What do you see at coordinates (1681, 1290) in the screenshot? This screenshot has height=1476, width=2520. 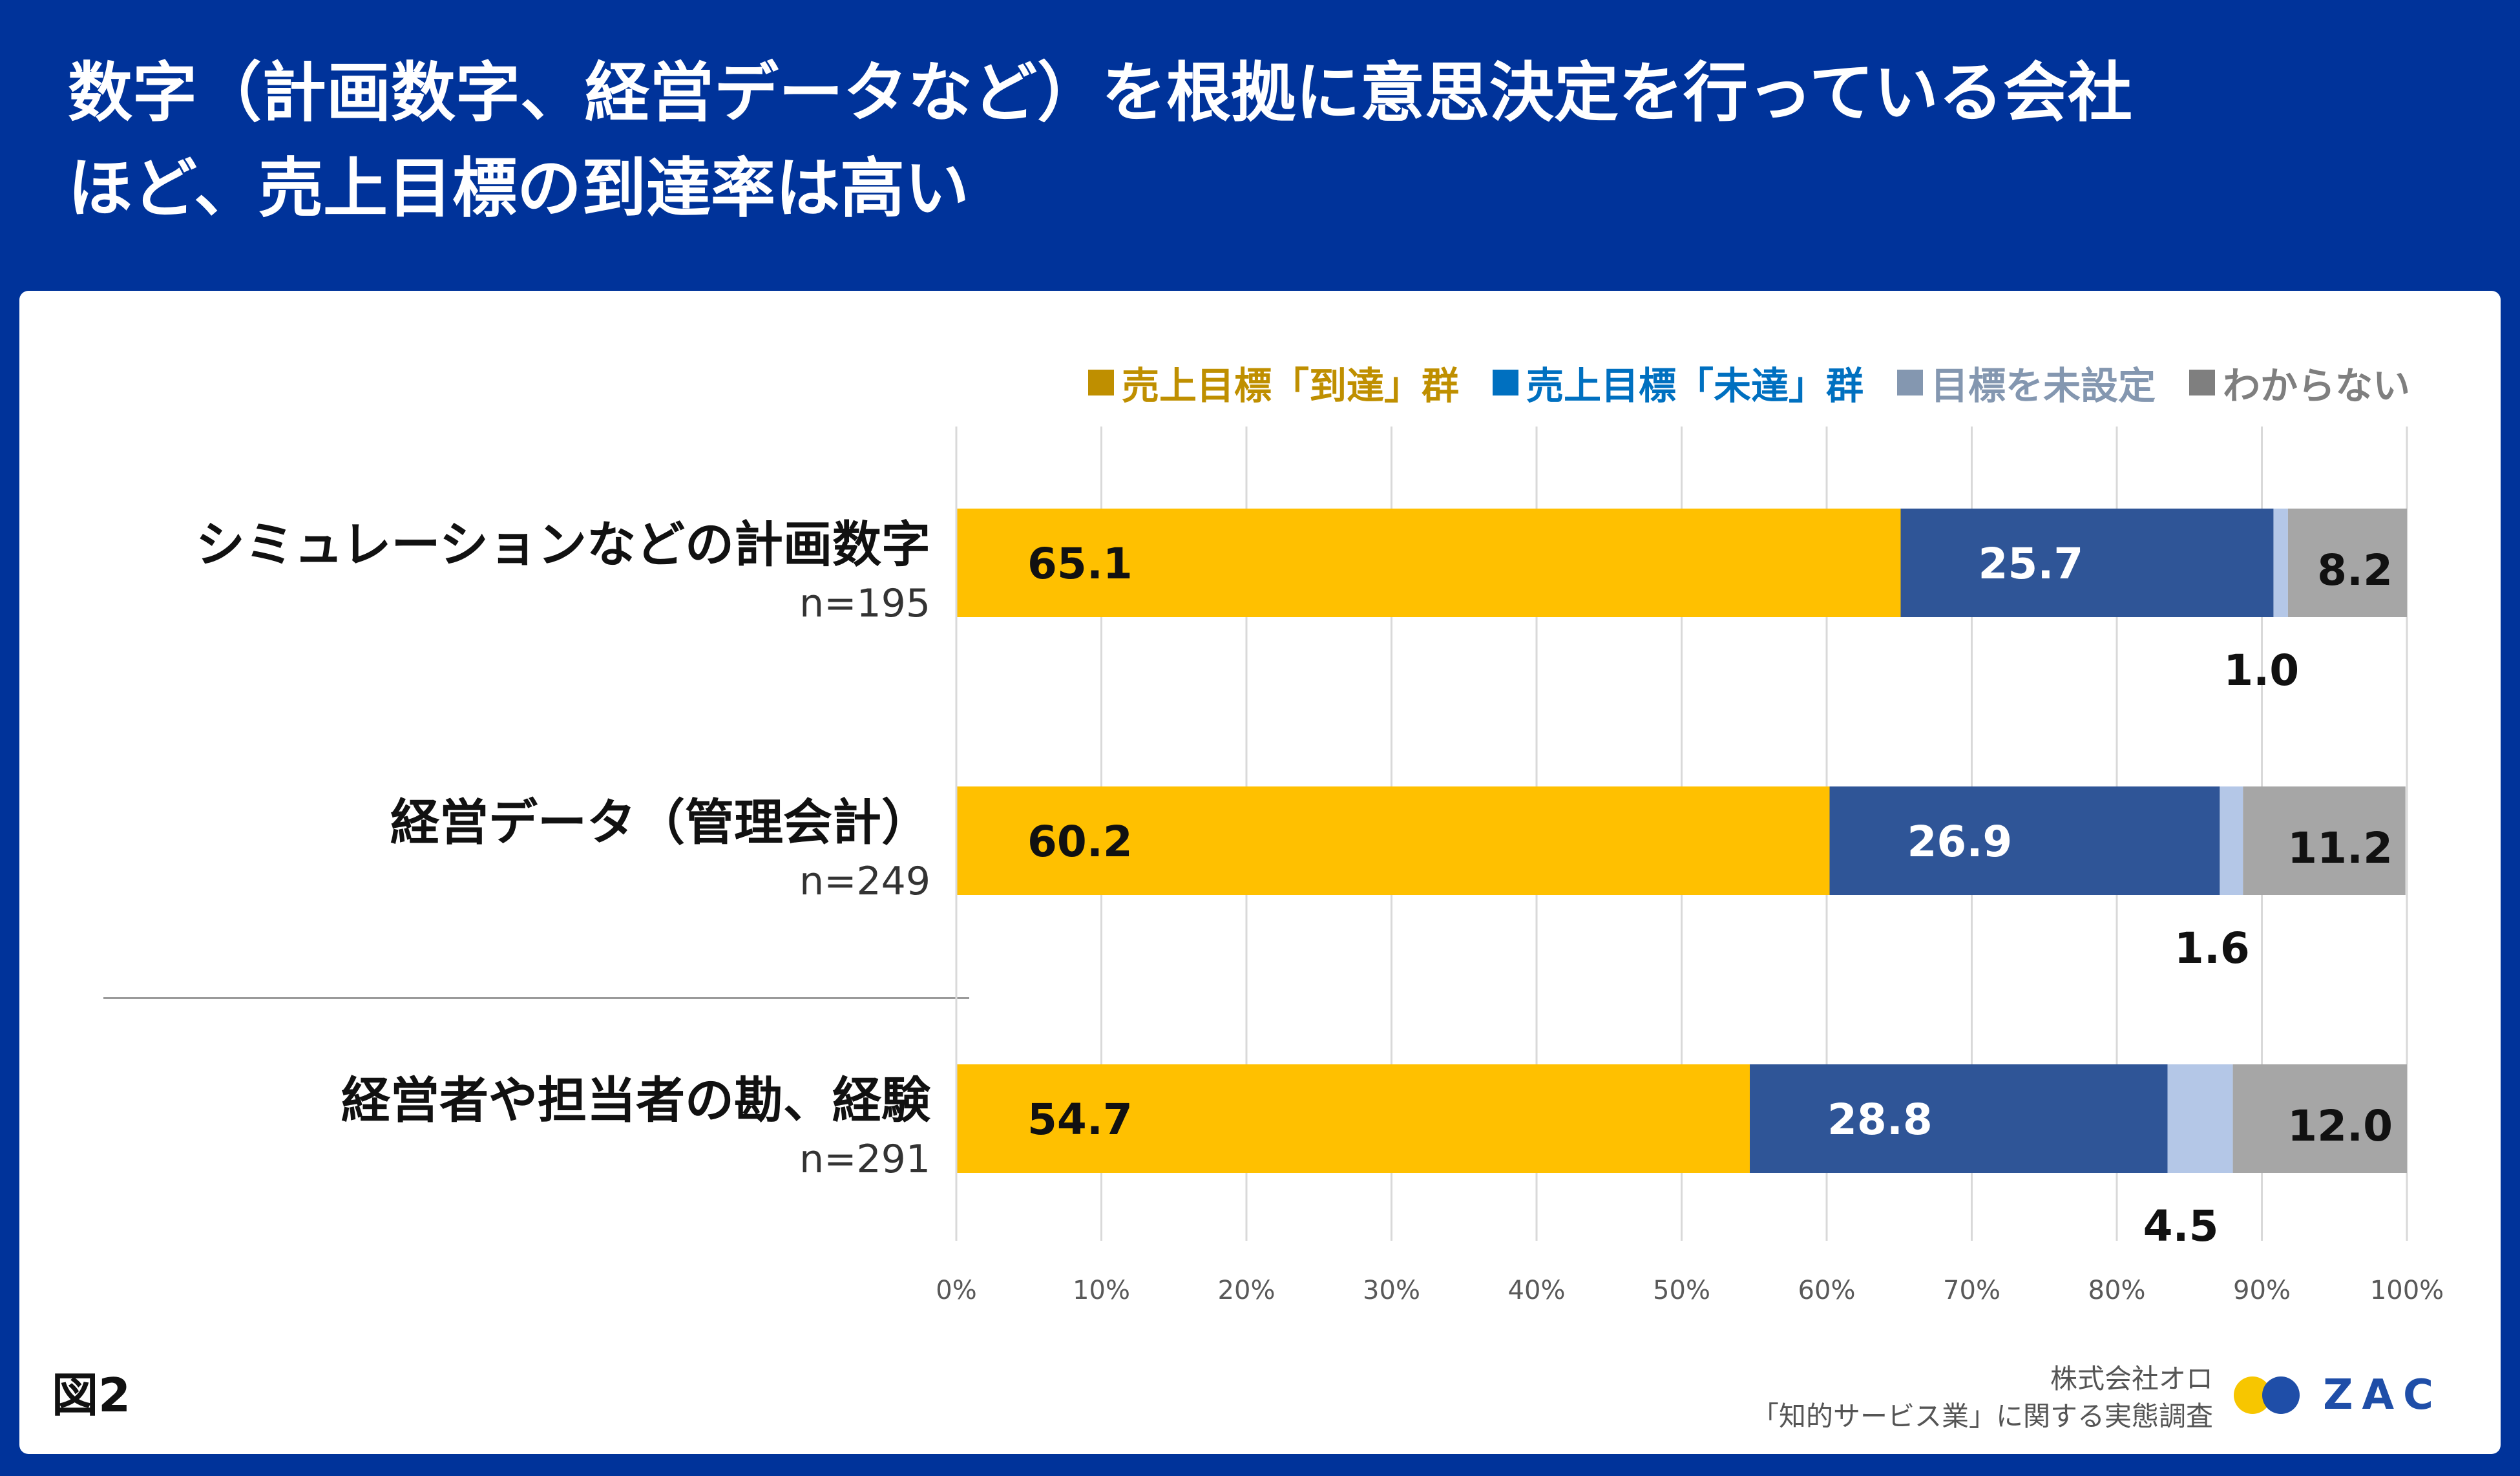 I see `x-tick-label: 50%` at bounding box center [1681, 1290].